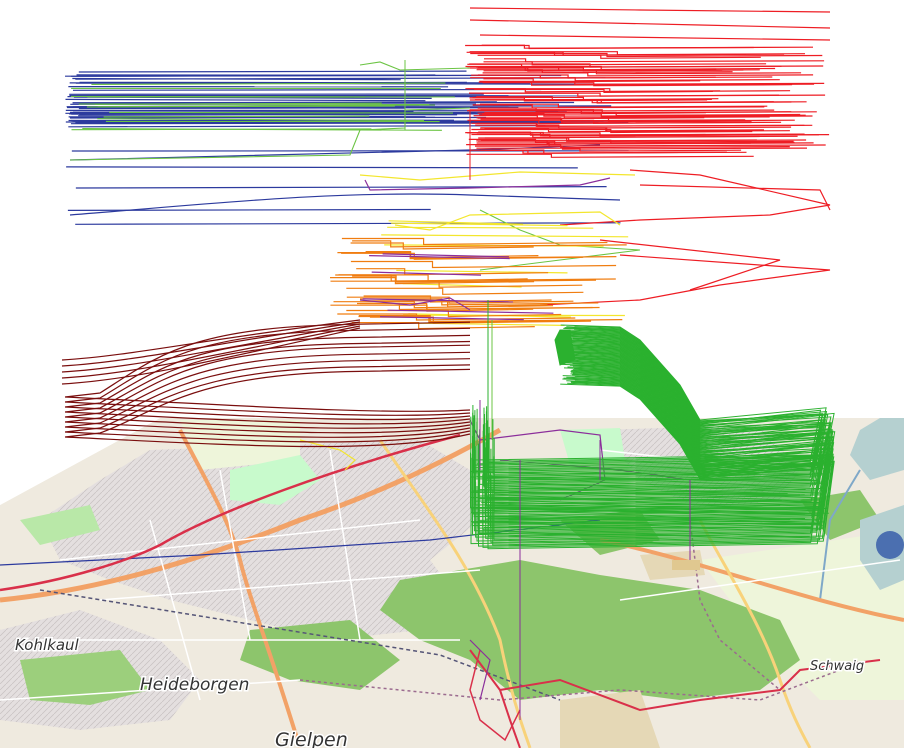 The width and height of the screenshot is (904, 748). What do you see at coordinates (653, 437) in the screenshot?
I see `trajectory-bundle-green` at bounding box center [653, 437].